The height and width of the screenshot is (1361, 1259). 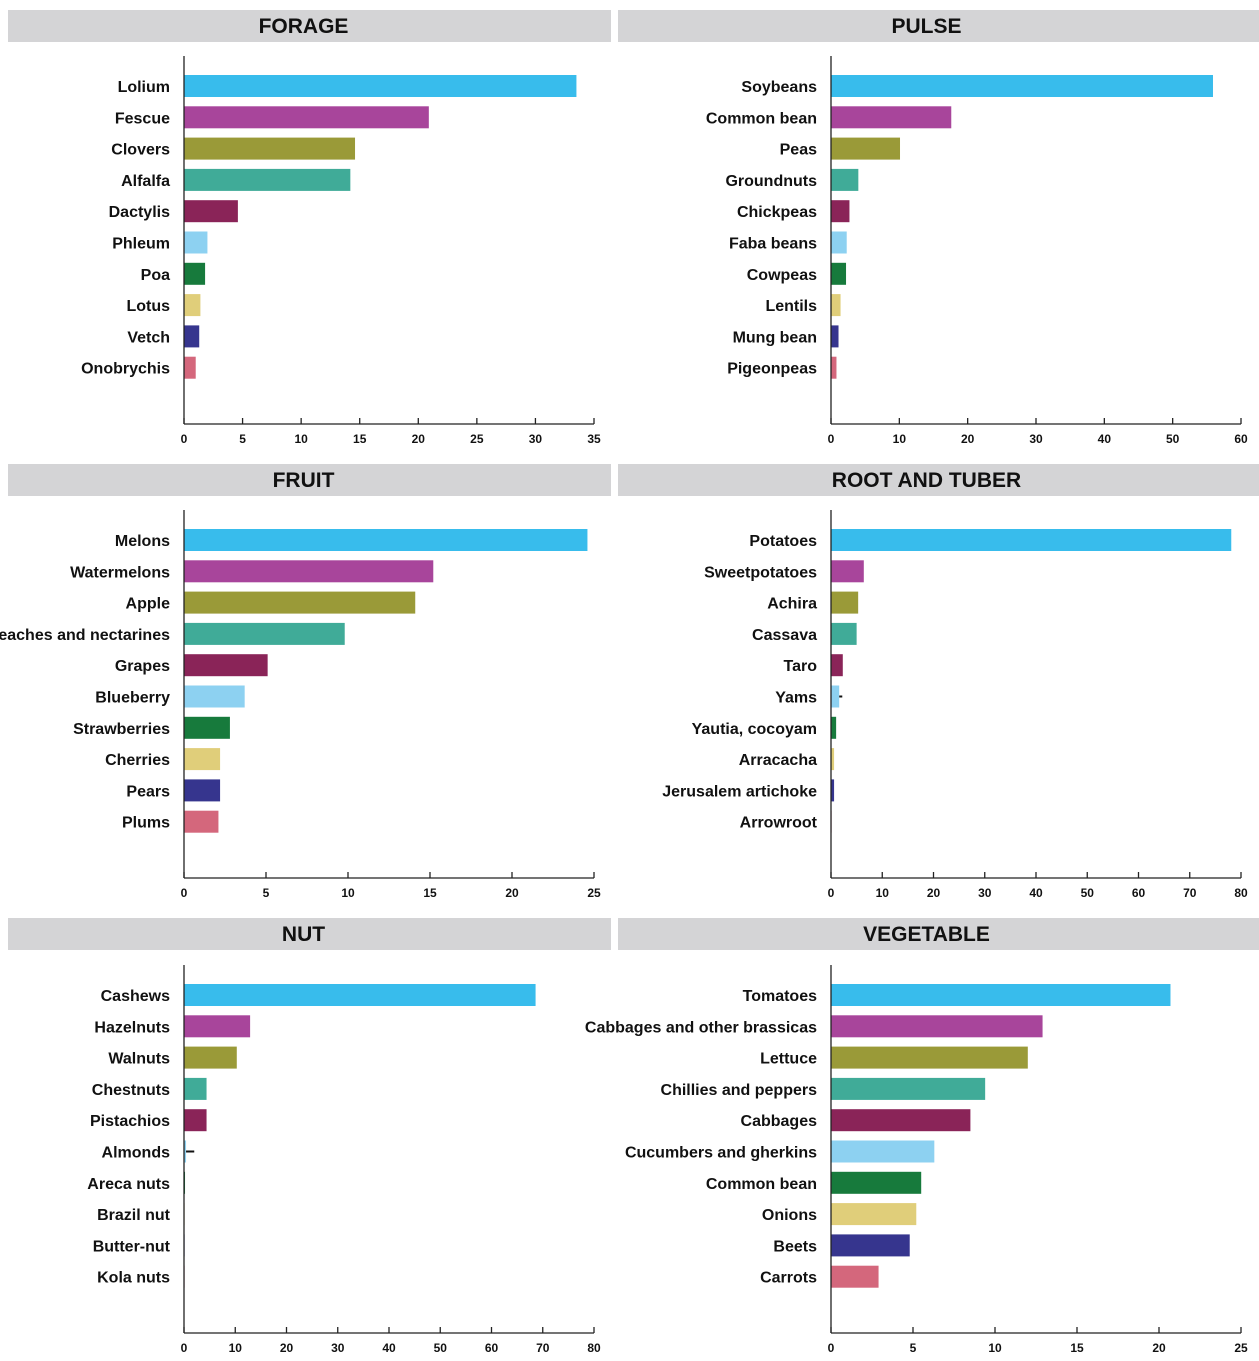 What do you see at coordinates (132, 1246) in the screenshot?
I see `category-label: Butter-nut` at bounding box center [132, 1246].